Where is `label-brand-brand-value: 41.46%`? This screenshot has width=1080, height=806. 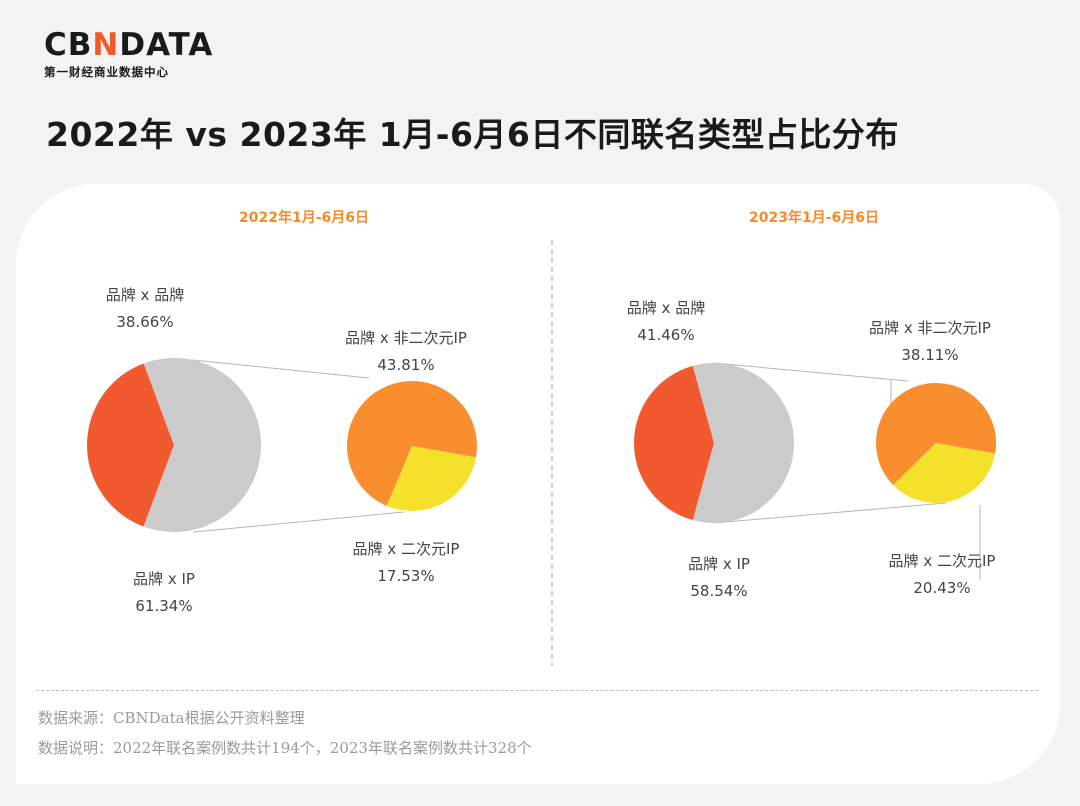 label-brand-brand-value: 41.46% is located at coordinates (665, 335).